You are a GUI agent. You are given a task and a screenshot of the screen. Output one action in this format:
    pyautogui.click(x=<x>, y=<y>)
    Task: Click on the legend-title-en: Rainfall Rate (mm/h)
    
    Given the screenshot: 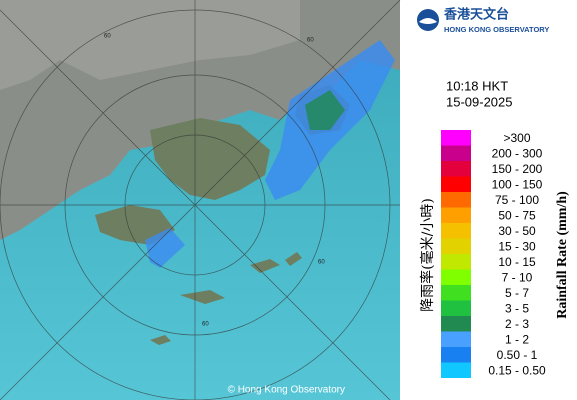 What is the action you would take?
    pyautogui.click(x=562, y=255)
    